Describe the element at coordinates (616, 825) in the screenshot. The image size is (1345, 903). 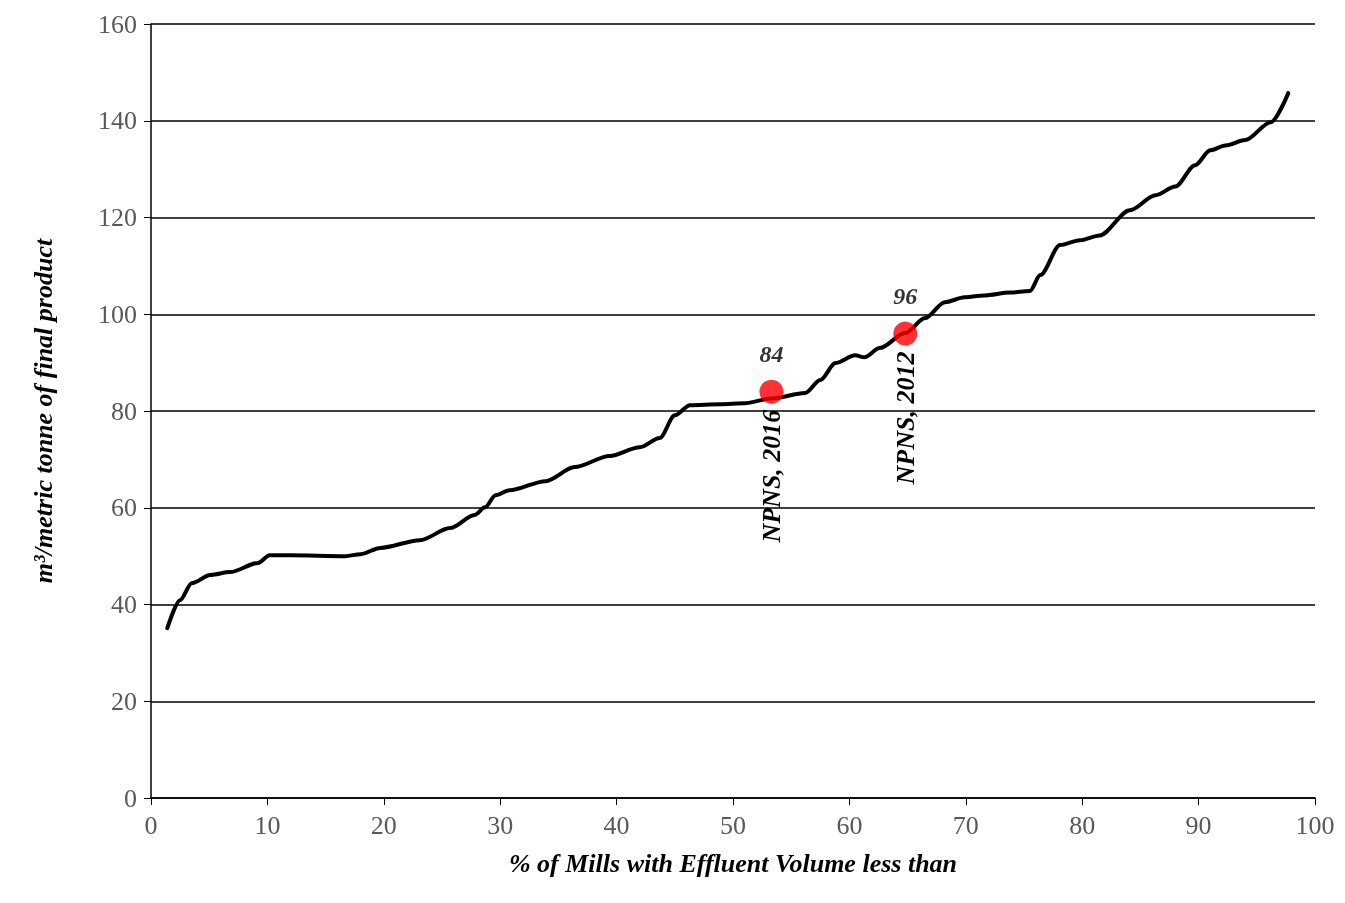
I see `x-tick-label: 40` at that location.